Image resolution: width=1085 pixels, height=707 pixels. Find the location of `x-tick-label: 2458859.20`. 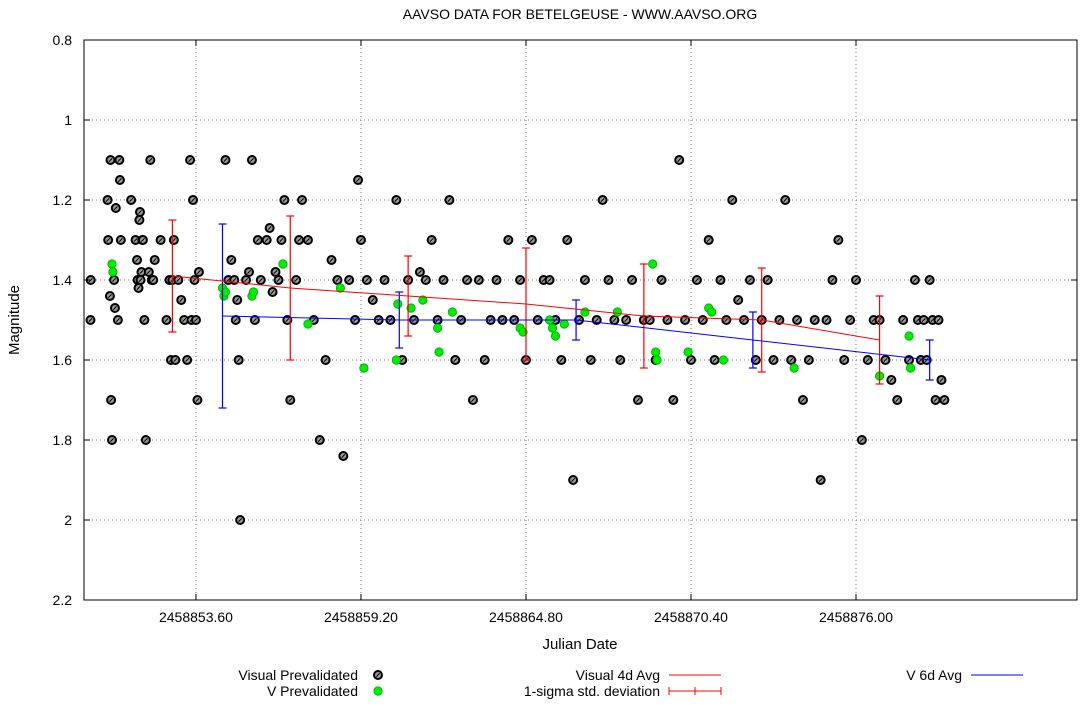

x-tick-label: 2458859.20 is located at coordinates (361, 617).